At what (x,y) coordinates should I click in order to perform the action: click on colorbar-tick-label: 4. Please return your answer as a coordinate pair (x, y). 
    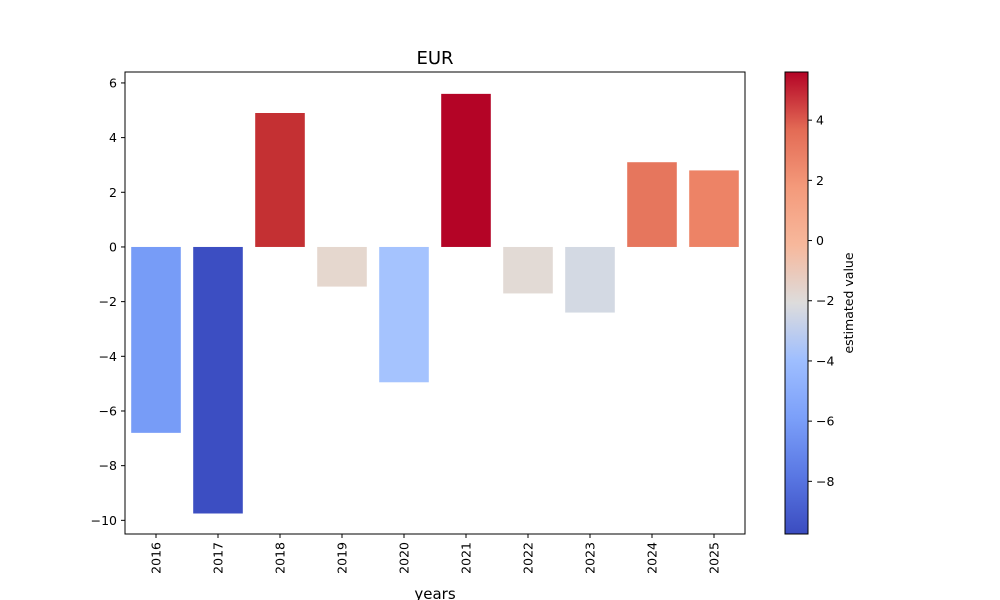
    Looking at the image, I should click on (820, 120).